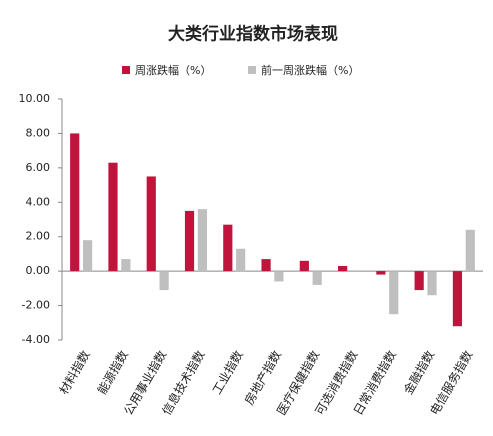  I want to click on x-tick-label: 材料指数, so click(74, 372).